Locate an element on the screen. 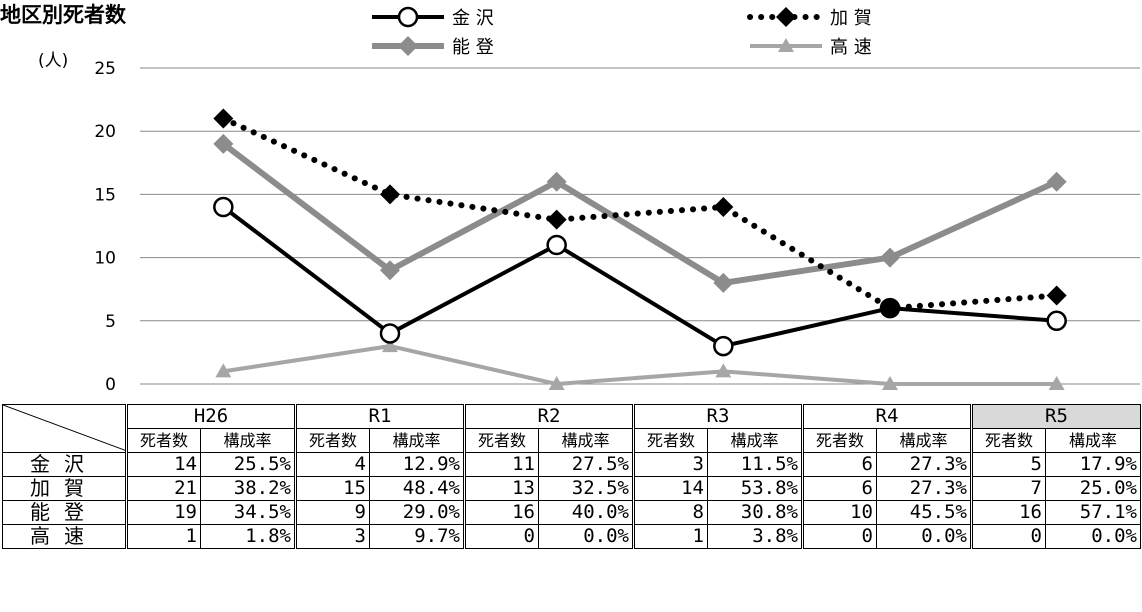 This screenshot has width=1142, height=612. y-tick-label: 20 is located at coordinates (105, 132).